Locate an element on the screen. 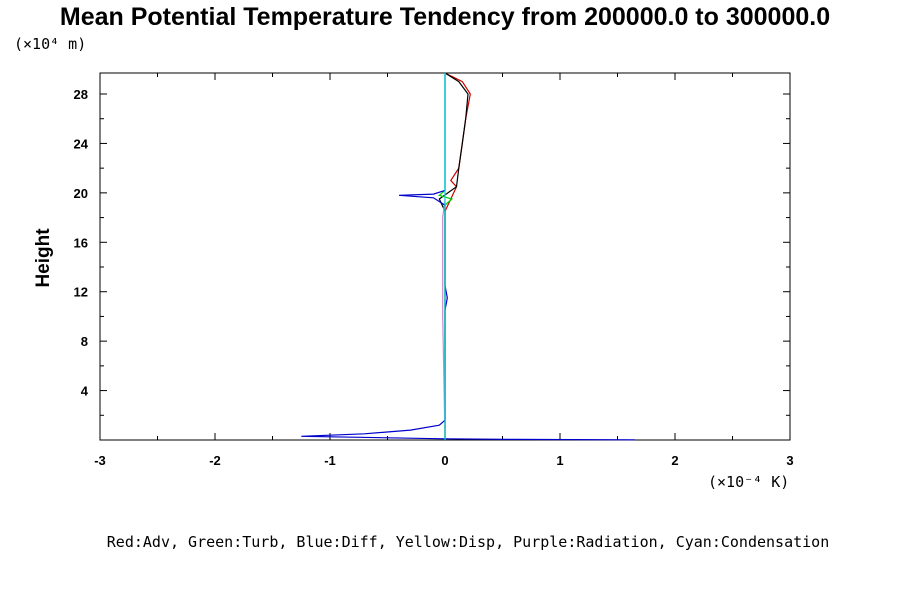 This screenshot has width=900, height=600. series-line-total is located at coordinates (453, 256).